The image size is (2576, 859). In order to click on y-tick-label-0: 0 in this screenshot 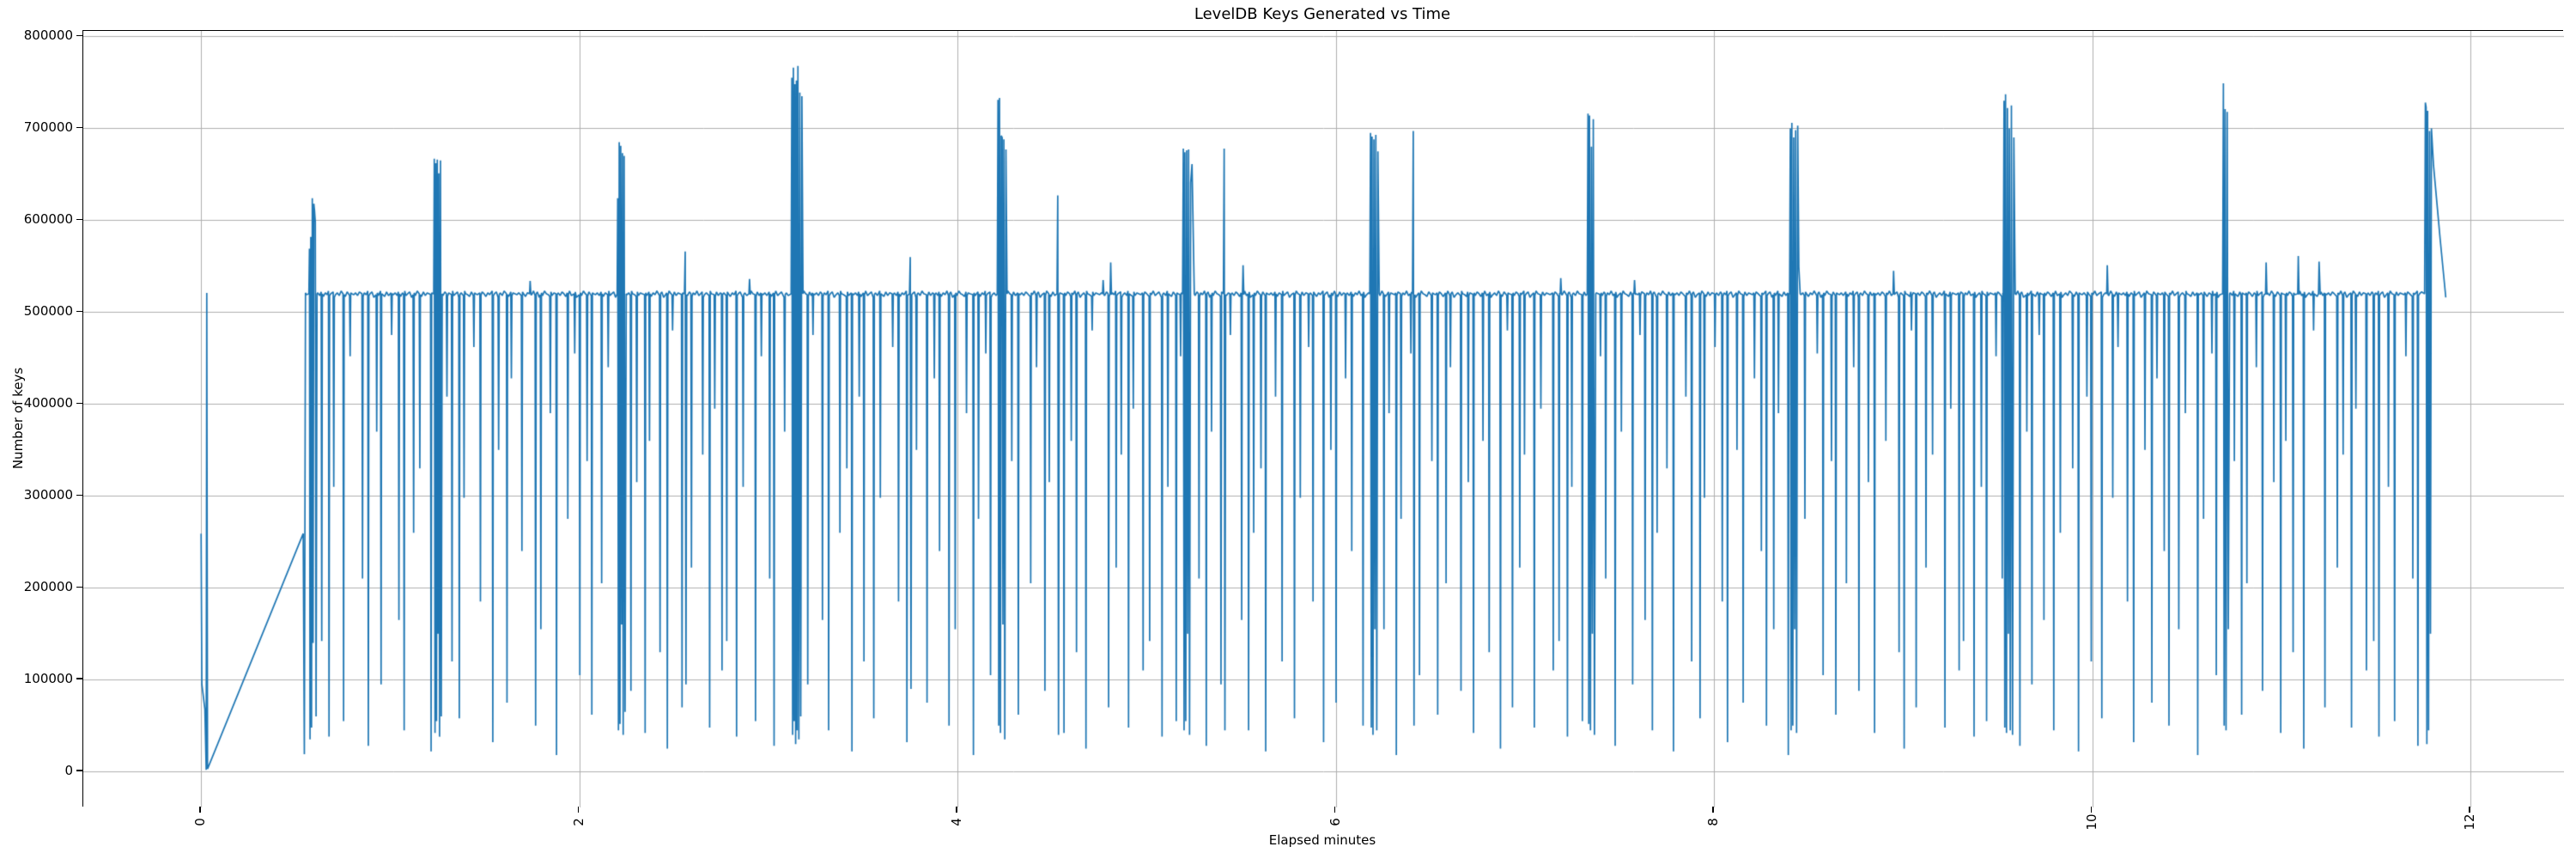, I will do `click(69, 771)`.